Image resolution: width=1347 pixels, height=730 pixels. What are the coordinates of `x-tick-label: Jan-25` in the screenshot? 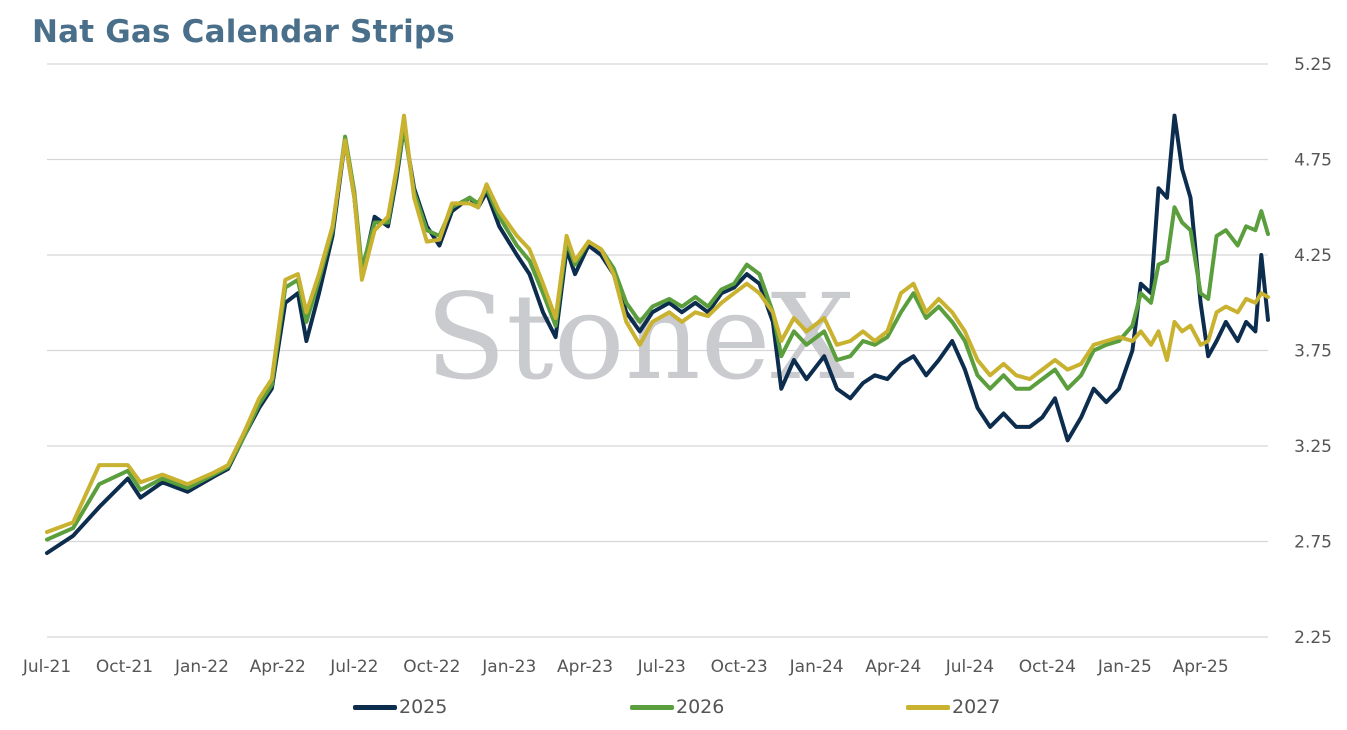 It's located at (1124, 667).